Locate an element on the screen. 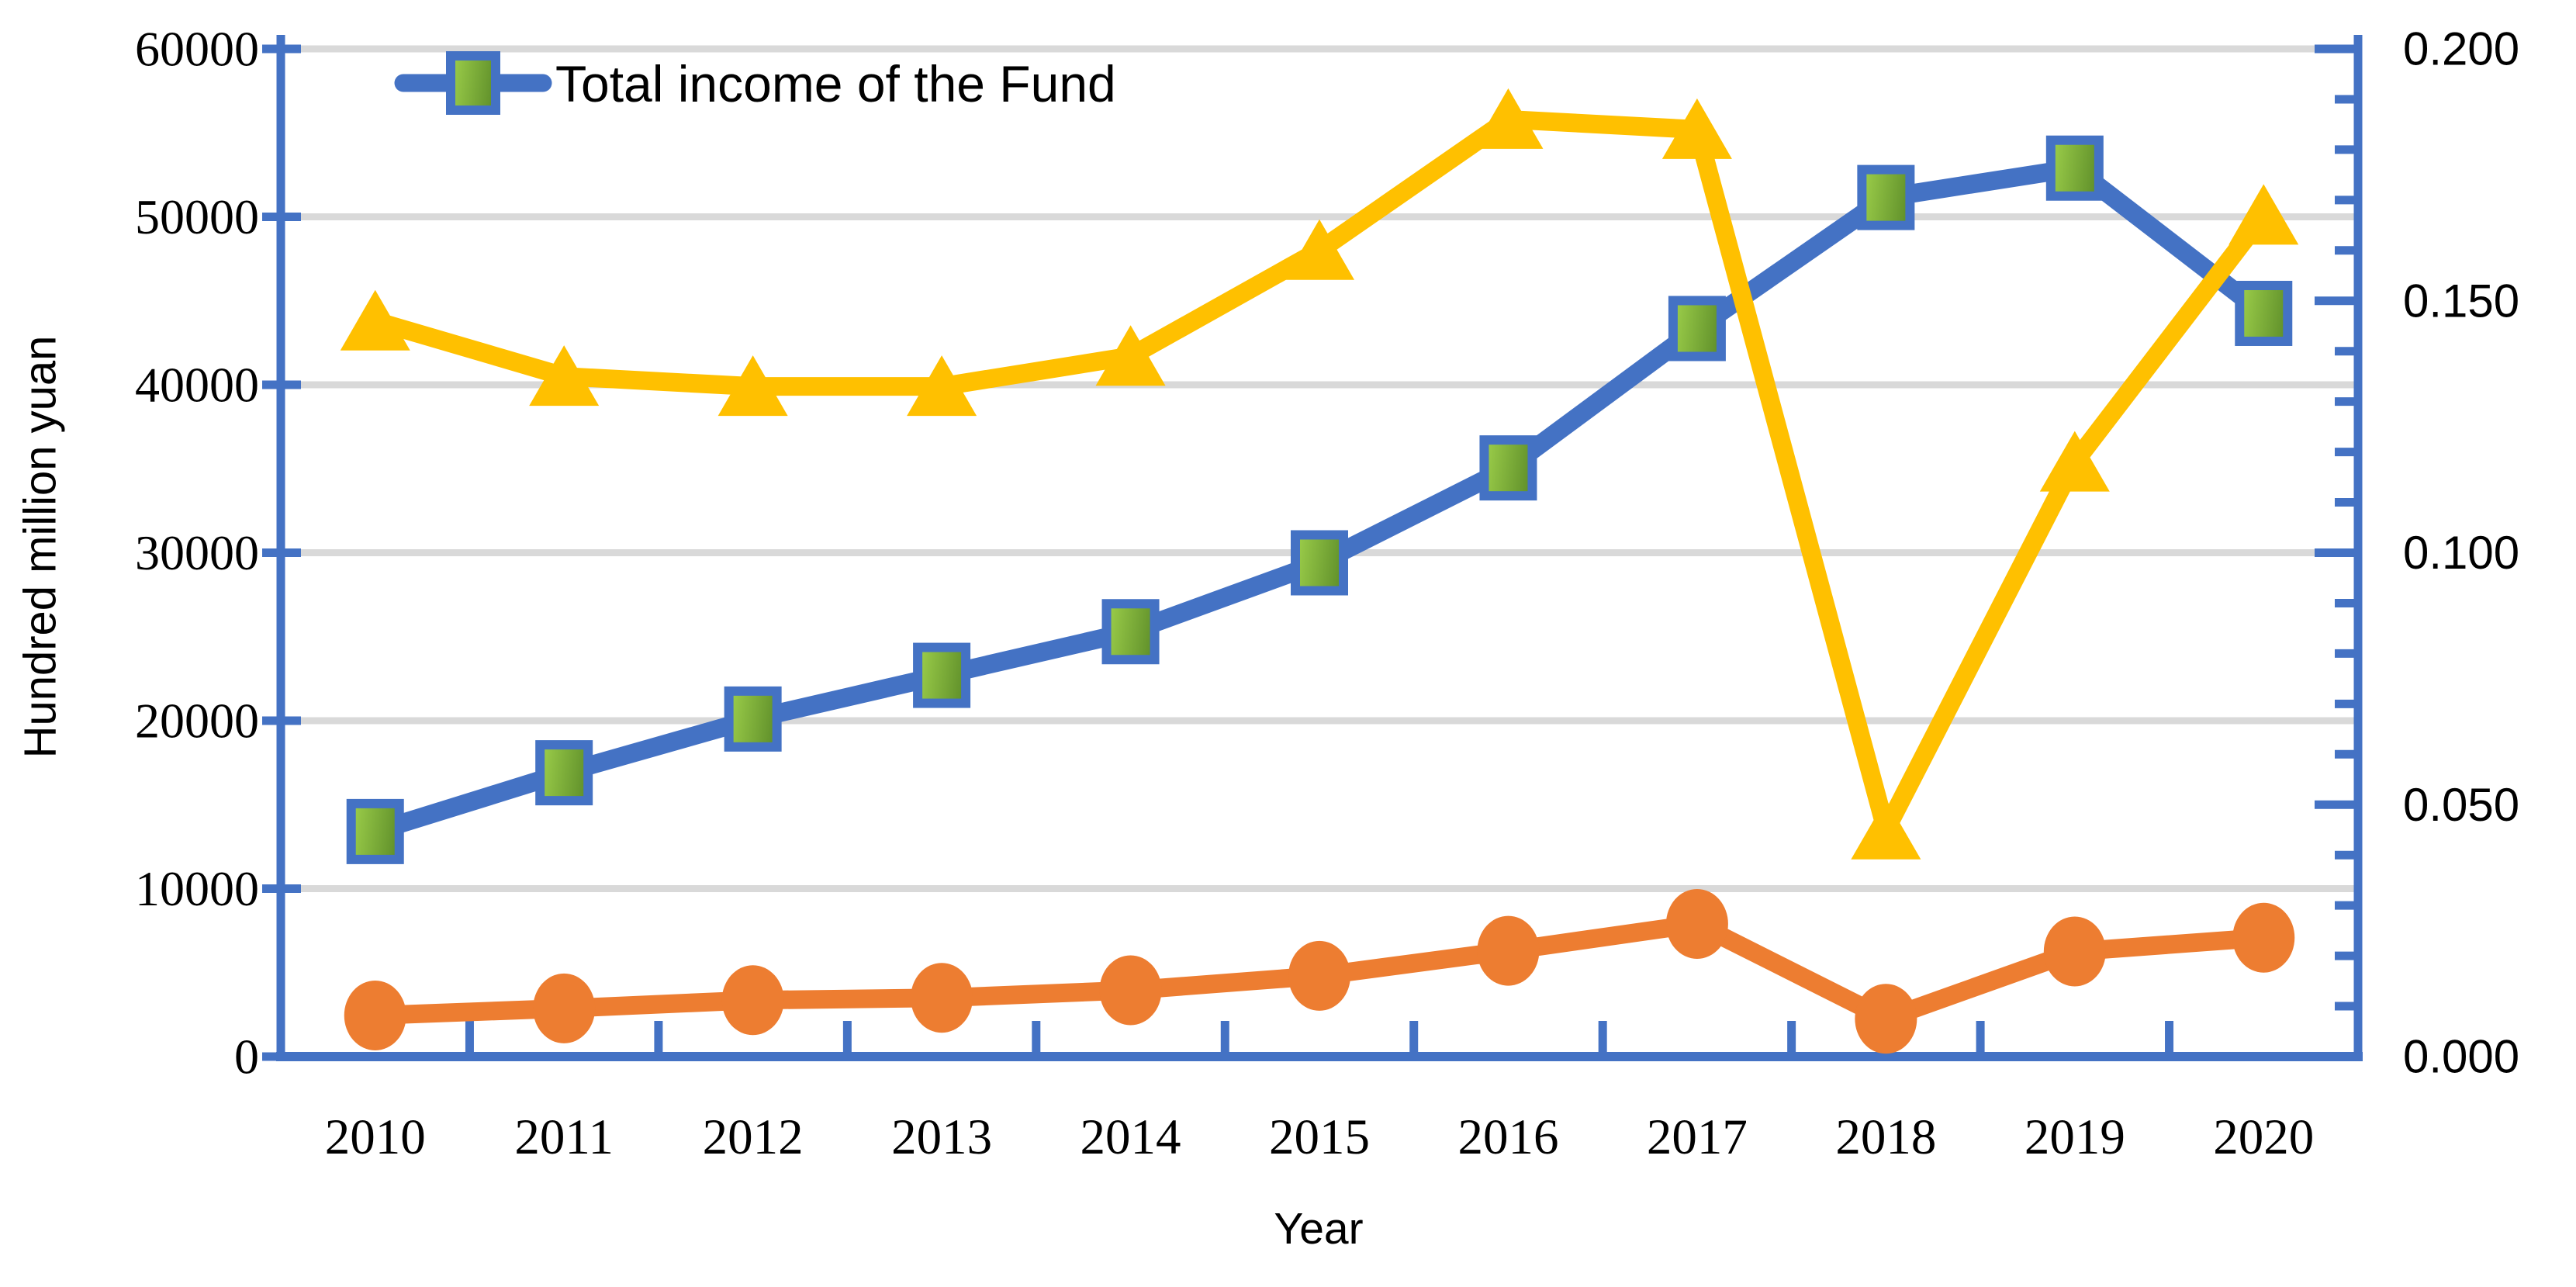 The width and height of the screenshot is (2576, 1287). marker-gold-series-2015 is located at coordinates (1319, 249).